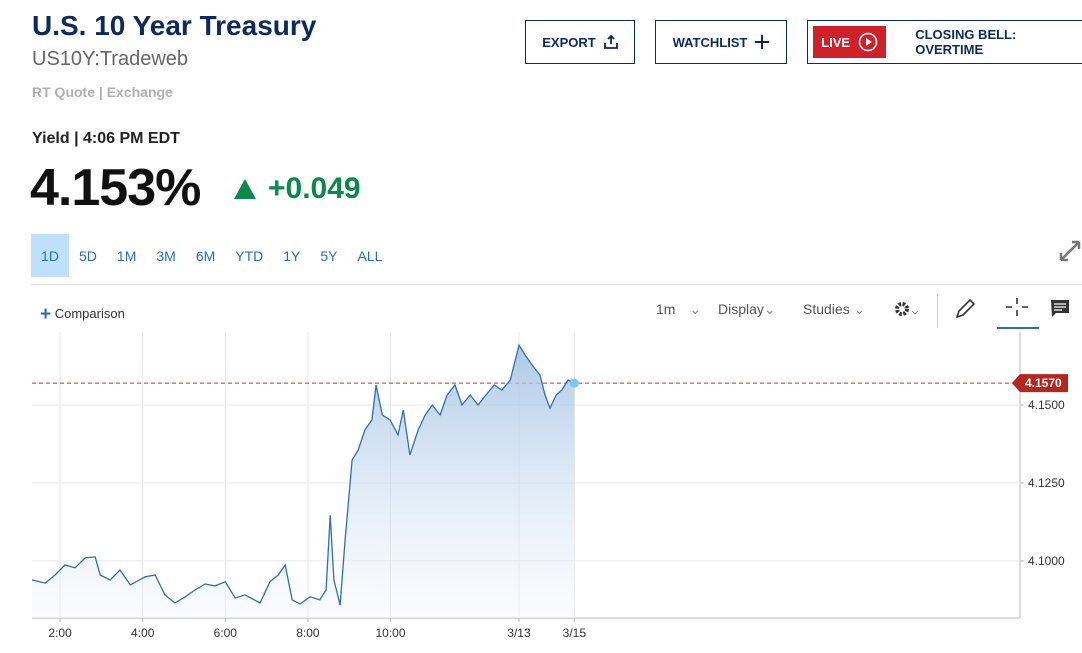  I want to click on y-tick-label: 4.1500, so click(1046, 405).